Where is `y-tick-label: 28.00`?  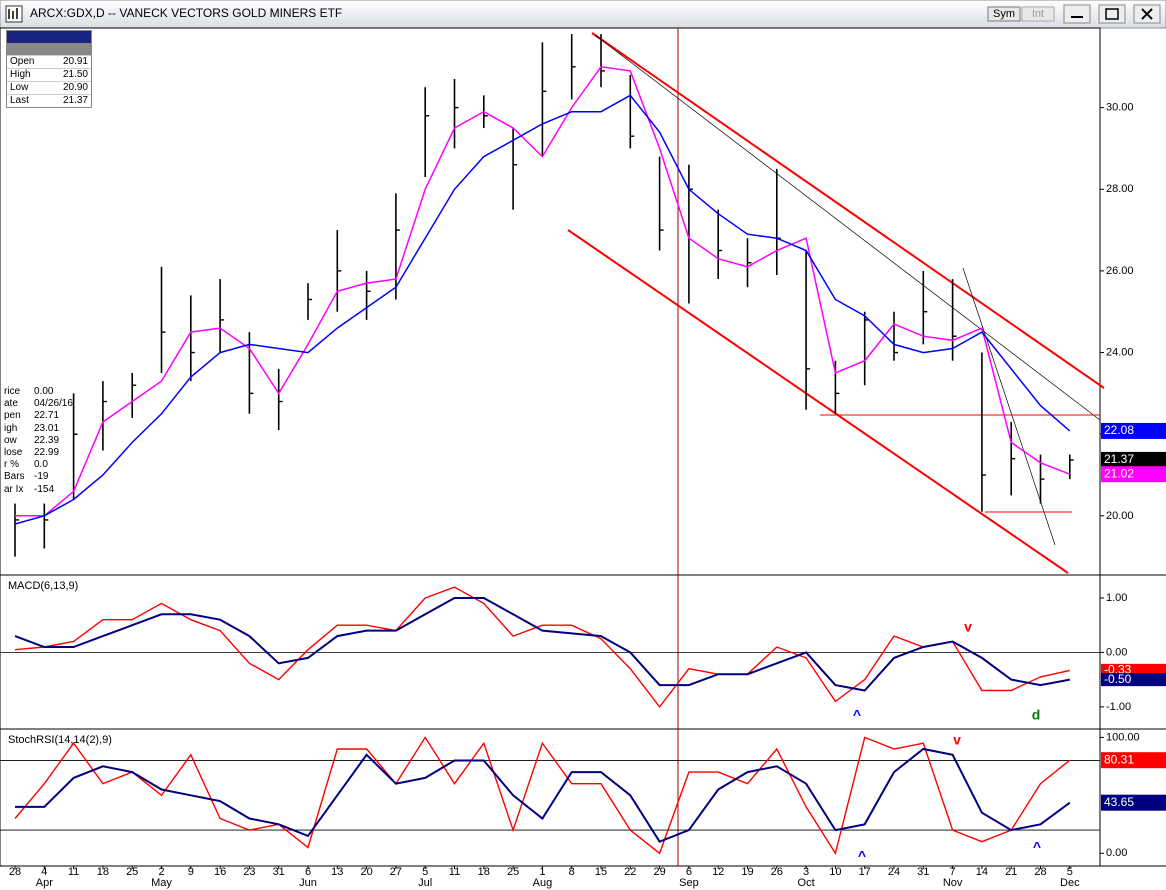
y-tick-label: 28.00 is located at coordinates (1120, 189).